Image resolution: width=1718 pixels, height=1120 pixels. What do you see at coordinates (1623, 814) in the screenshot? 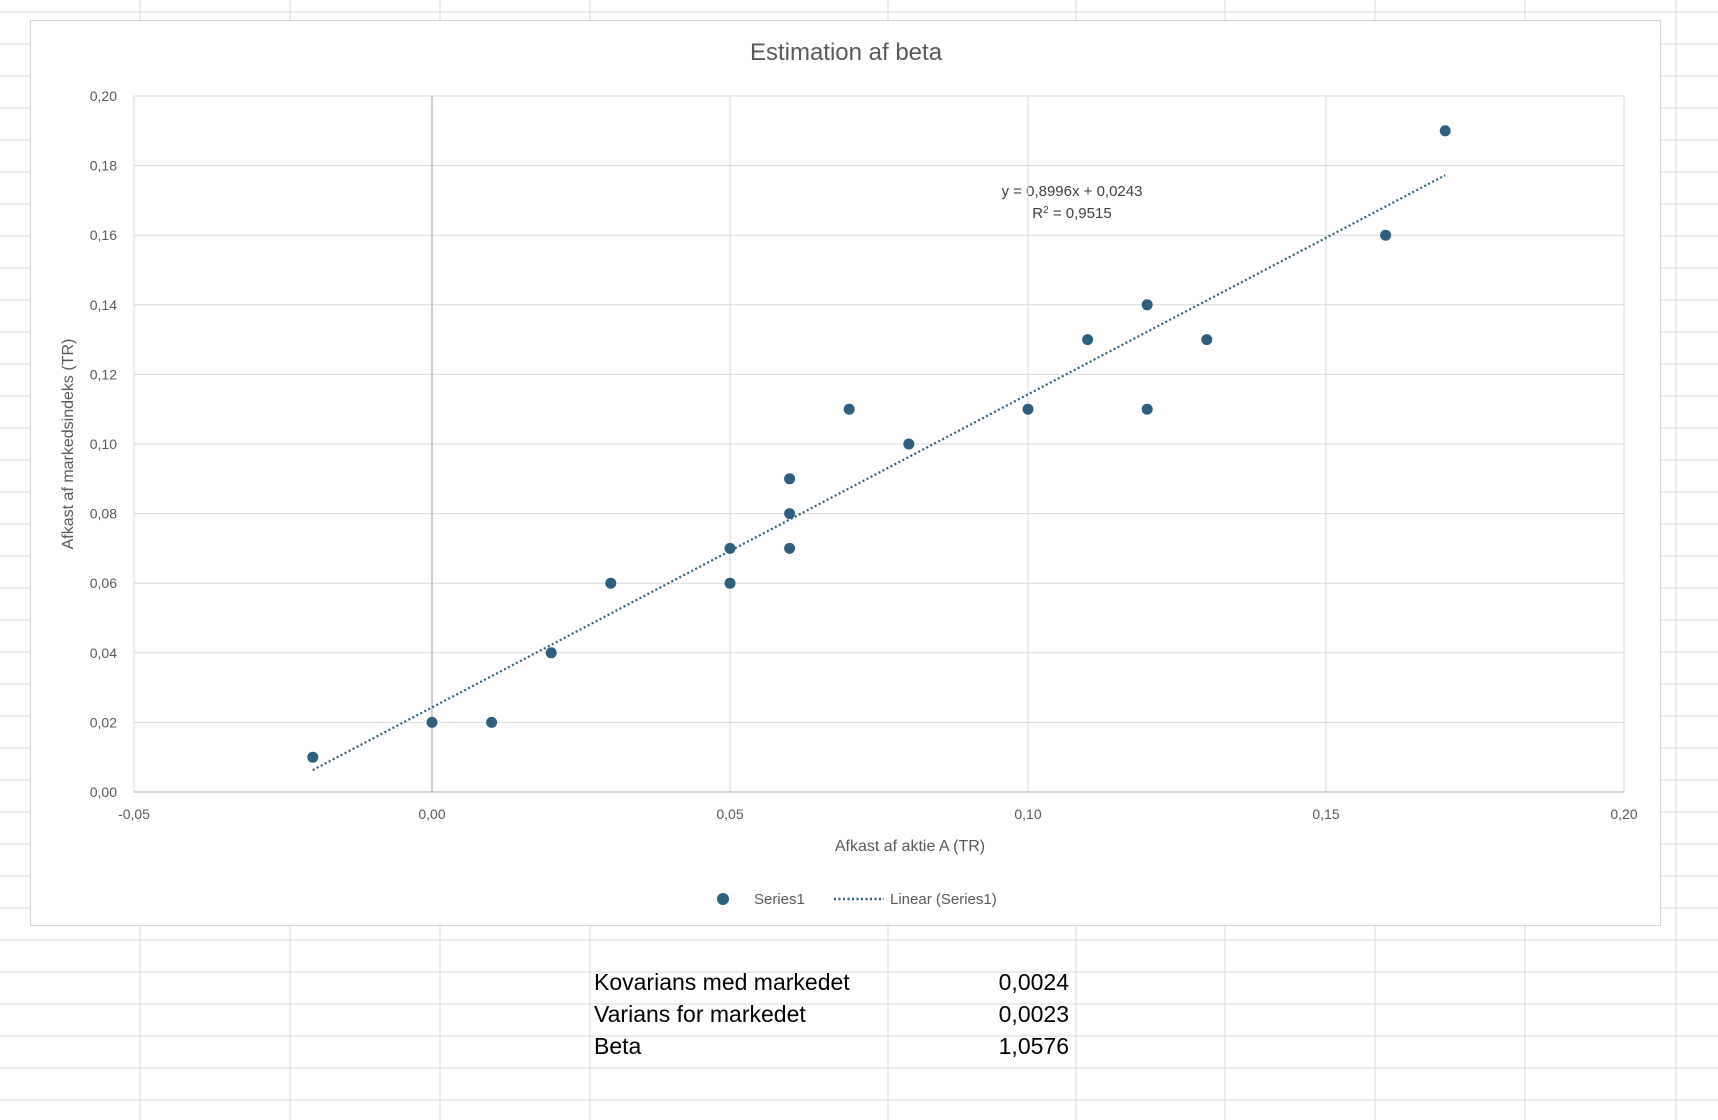
I see `x-tick-label: 0,20` at bounding box center [1623, 814].